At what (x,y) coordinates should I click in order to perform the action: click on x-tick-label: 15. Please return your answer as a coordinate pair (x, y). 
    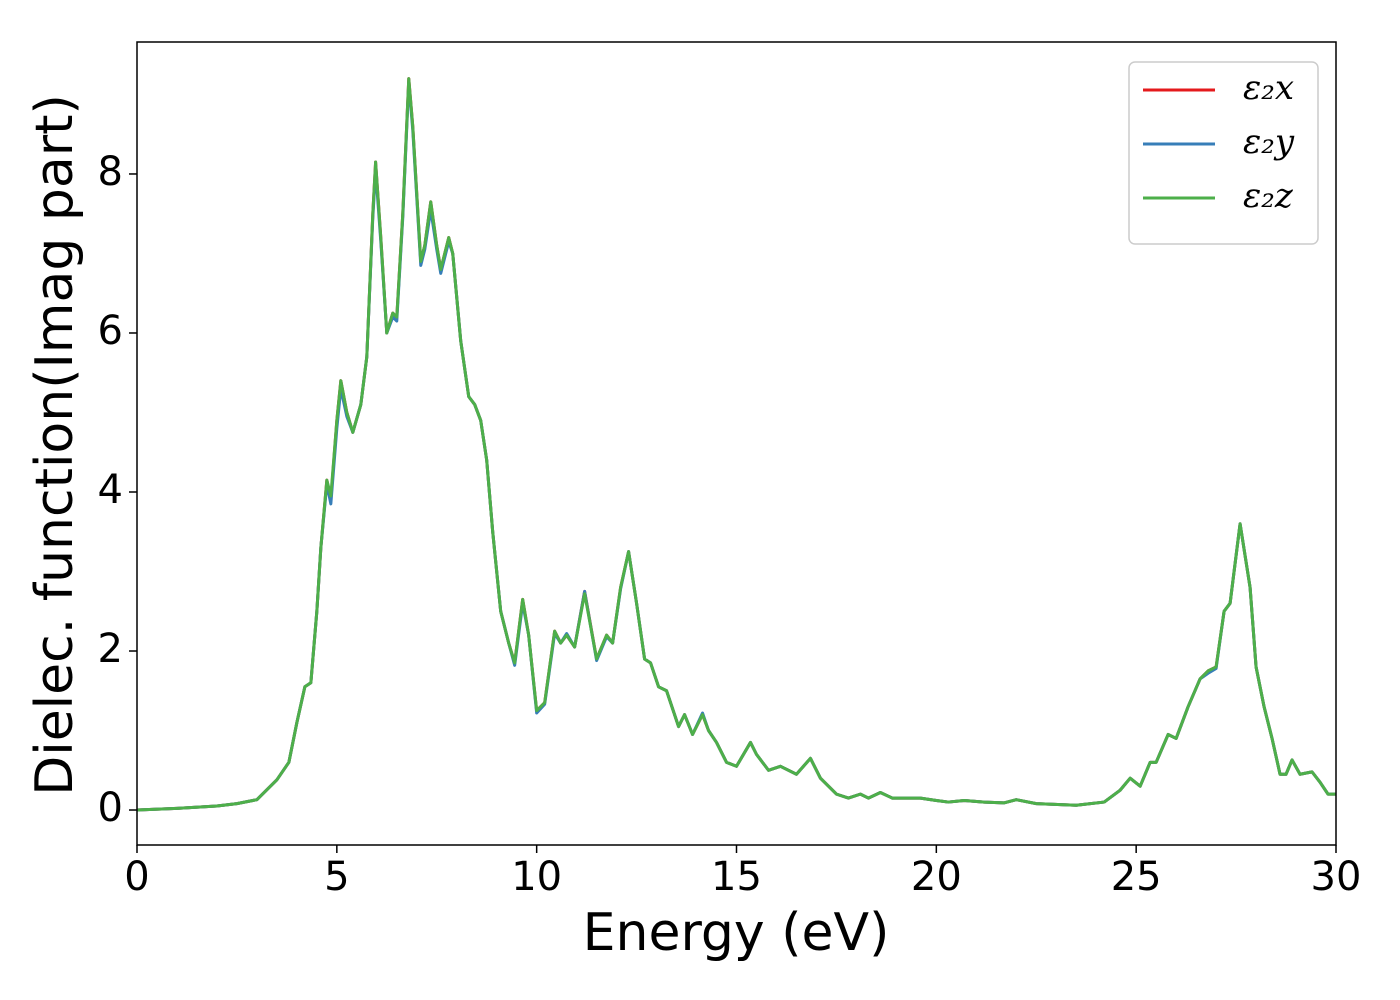
    Looking at the image, I should click on (736, 877).